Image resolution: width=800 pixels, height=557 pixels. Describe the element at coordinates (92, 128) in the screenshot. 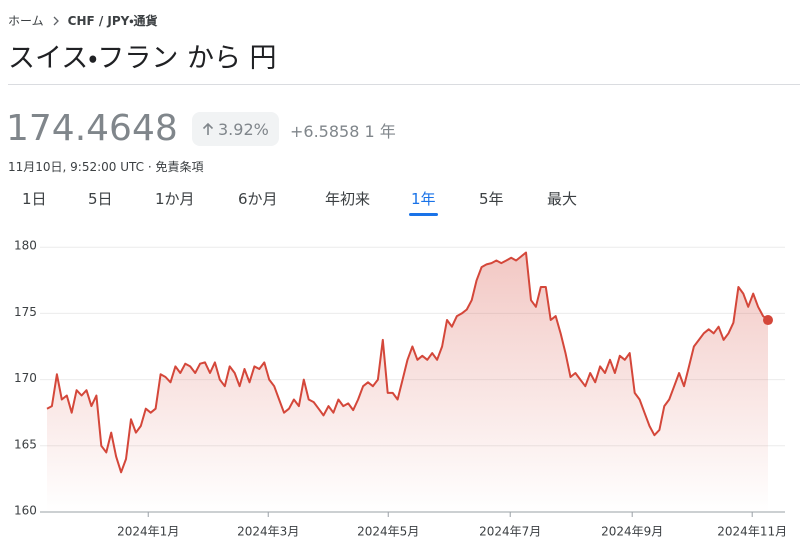

I see `price: 174.4648` at that location.